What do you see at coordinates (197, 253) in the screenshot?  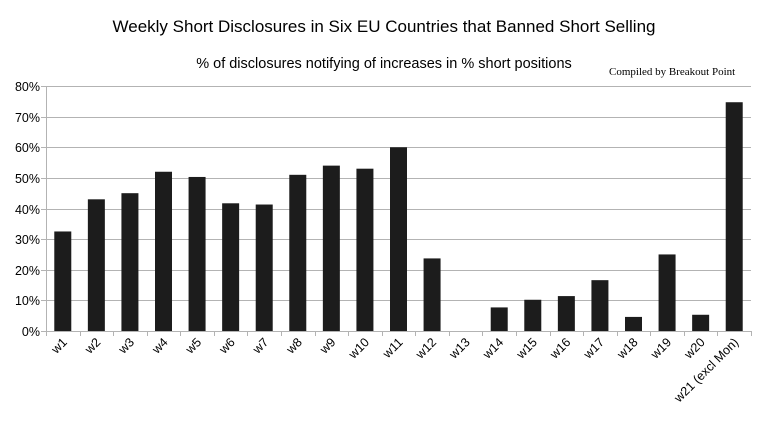 I see `bar-w5` at bounding box center [197, 253].